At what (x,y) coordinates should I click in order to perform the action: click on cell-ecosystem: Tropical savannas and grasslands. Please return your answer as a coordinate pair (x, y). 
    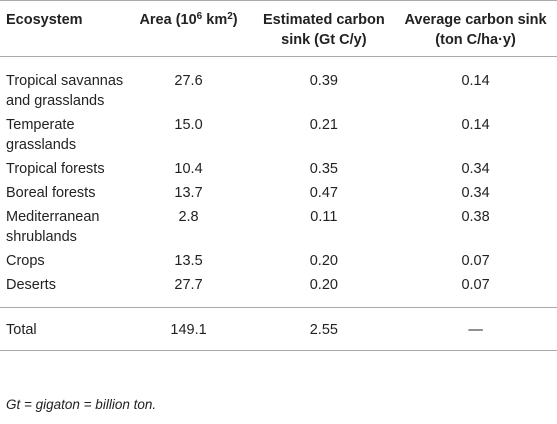
    Looking at the image, I should click on (65, 91).